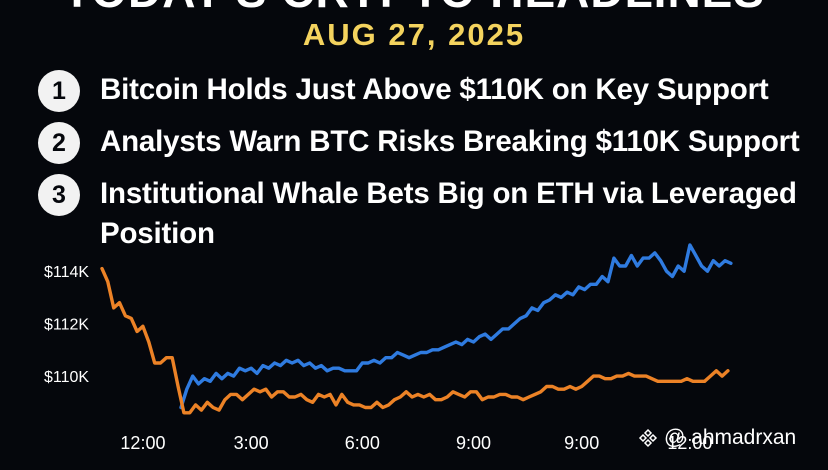  I want to click on x-tick-label: 6:00, so click(362, 443).